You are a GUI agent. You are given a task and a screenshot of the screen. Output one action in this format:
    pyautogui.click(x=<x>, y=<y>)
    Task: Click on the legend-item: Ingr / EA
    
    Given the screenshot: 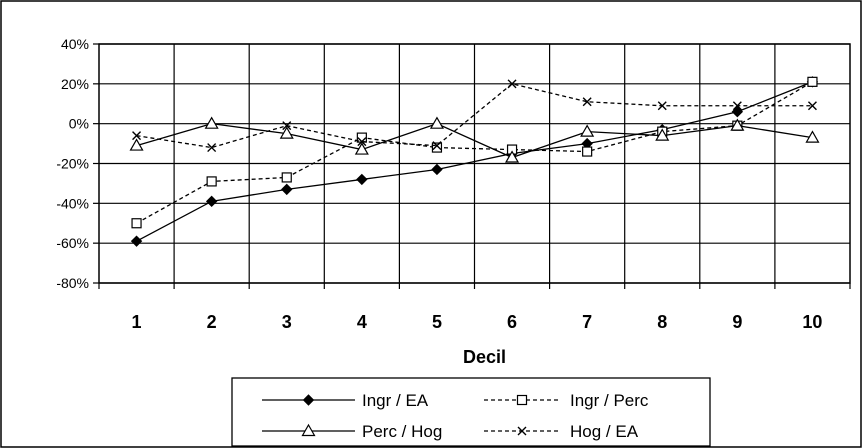 What is the action you would take?
    pyautogui.click(x=345, y=400)
    